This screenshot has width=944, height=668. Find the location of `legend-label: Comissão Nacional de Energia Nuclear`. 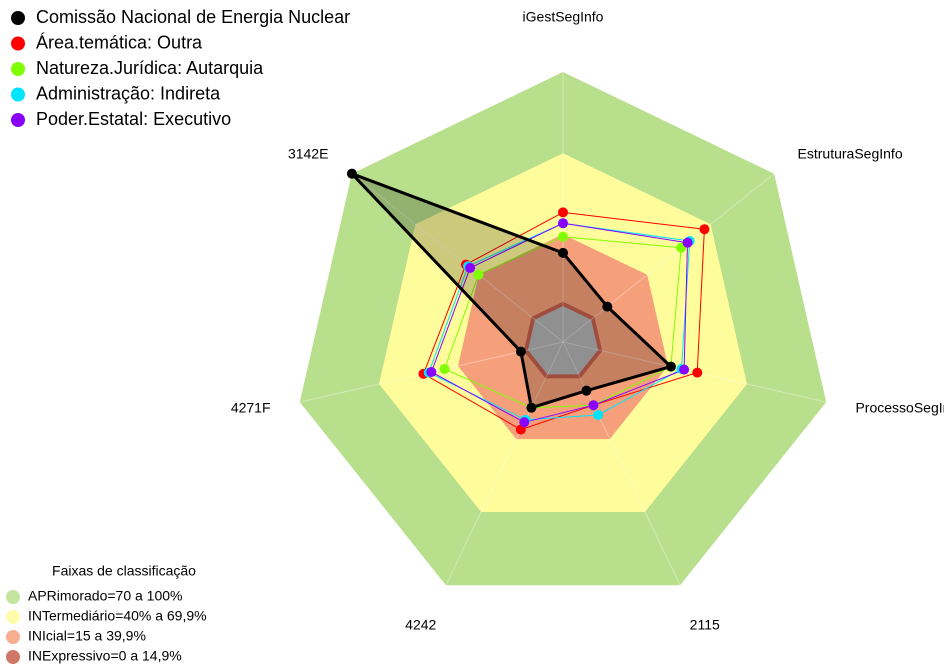

legend-label: Comissão Nacional de Energia Nuclear is located at coordinates (193, 17).